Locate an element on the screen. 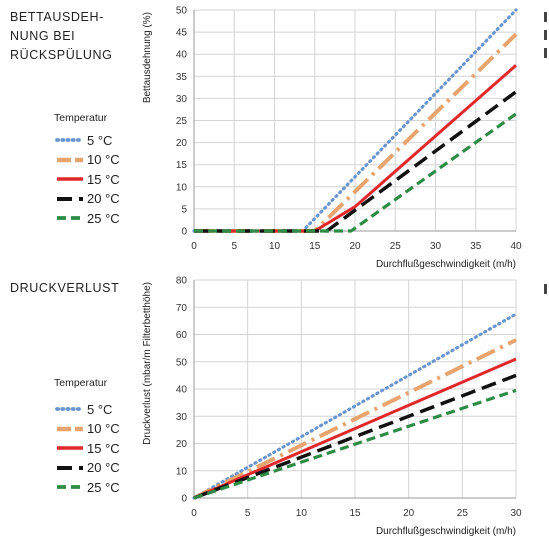  y-tick-label: 25 is located at coordinates (182, 121).